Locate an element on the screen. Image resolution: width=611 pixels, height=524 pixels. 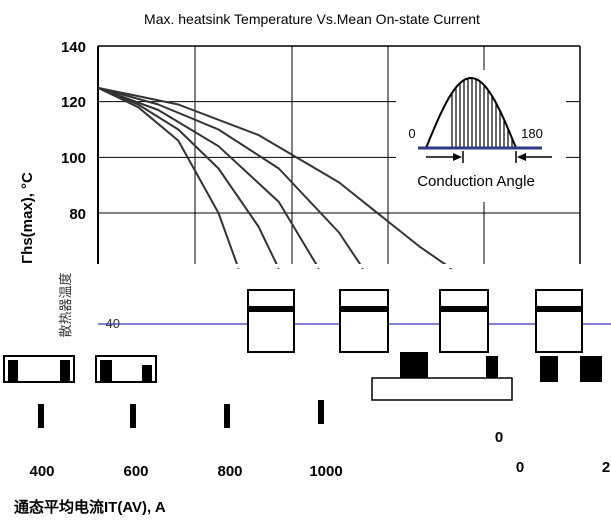
inset-arrow-left-head is located at coordinates (457, 157).